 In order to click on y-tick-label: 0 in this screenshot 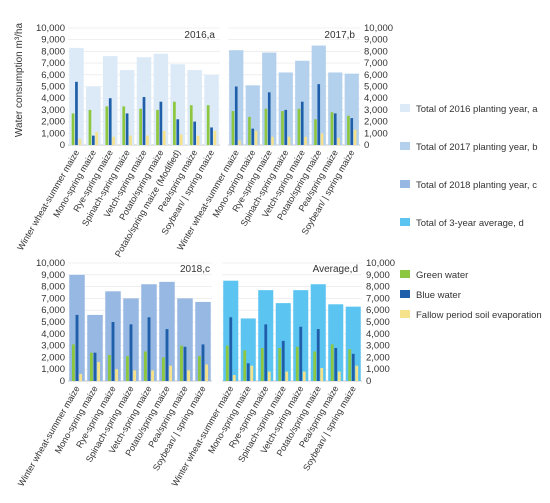, I will do `click(368, 381)`.